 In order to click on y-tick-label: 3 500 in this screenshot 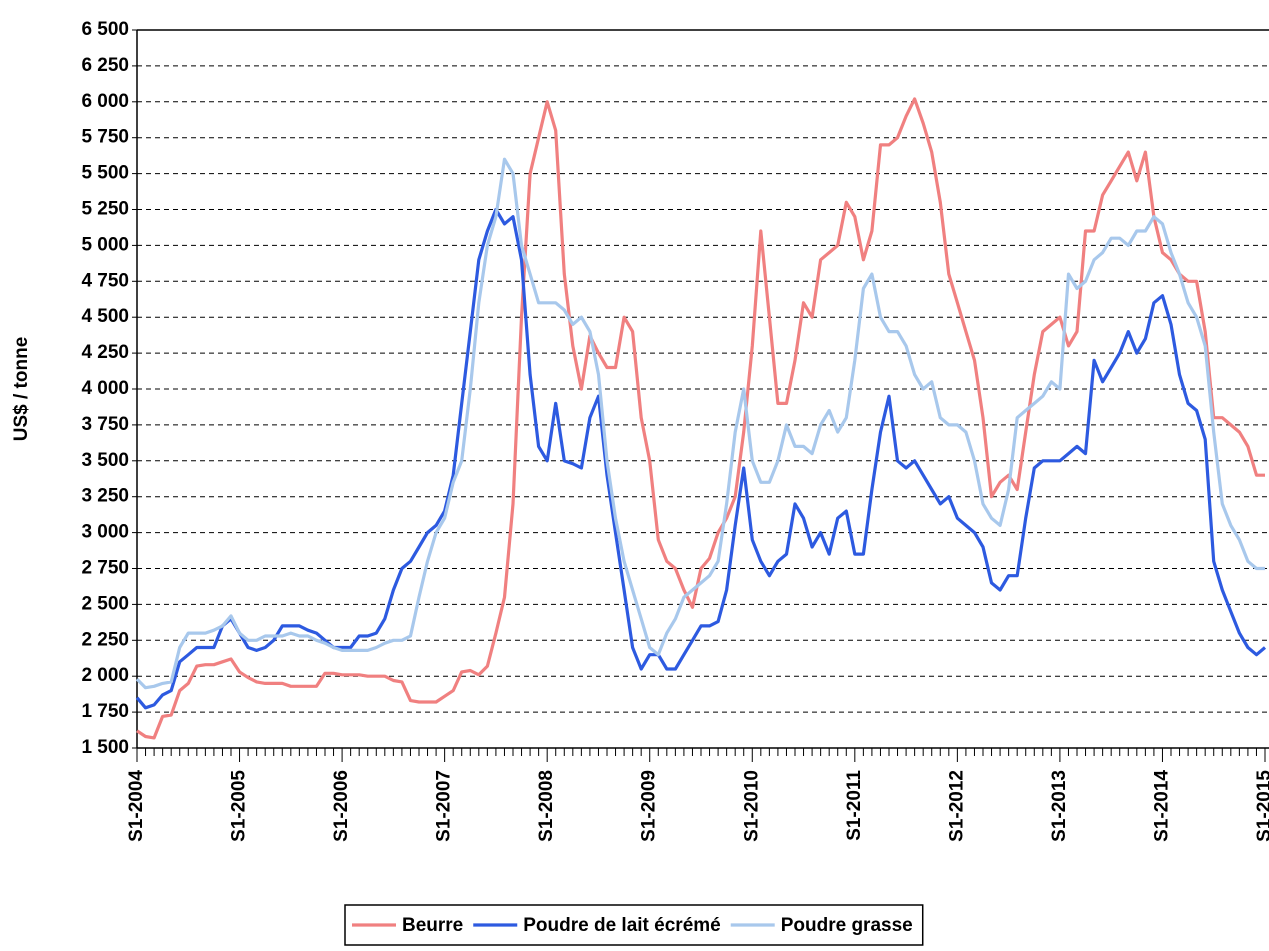, I will do `click(105, 460)`.